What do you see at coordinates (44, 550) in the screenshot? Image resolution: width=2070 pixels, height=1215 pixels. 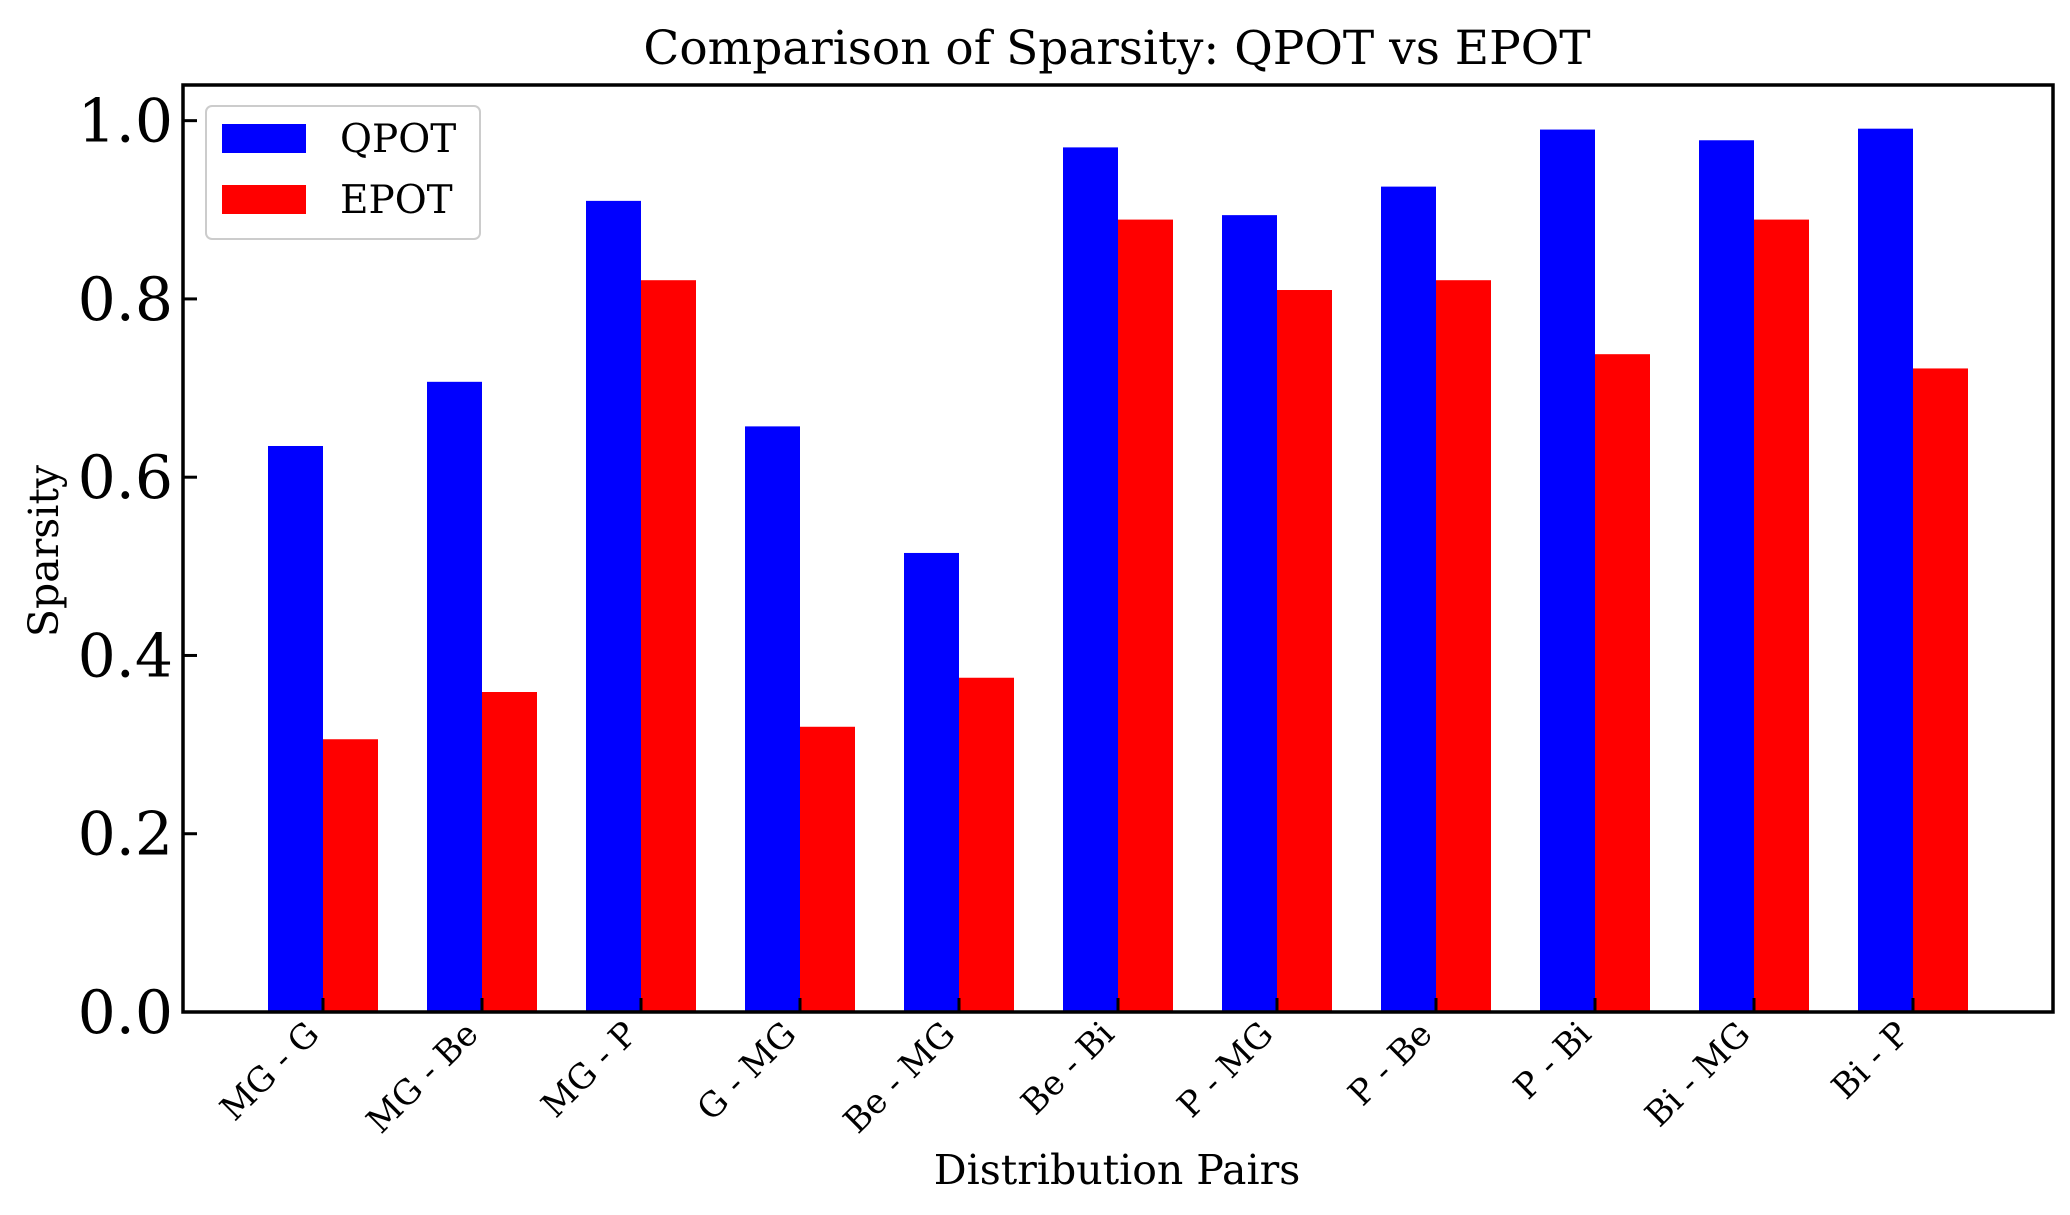 I see `y-axis-label: Sparsity` at bounding box center [44, 550].